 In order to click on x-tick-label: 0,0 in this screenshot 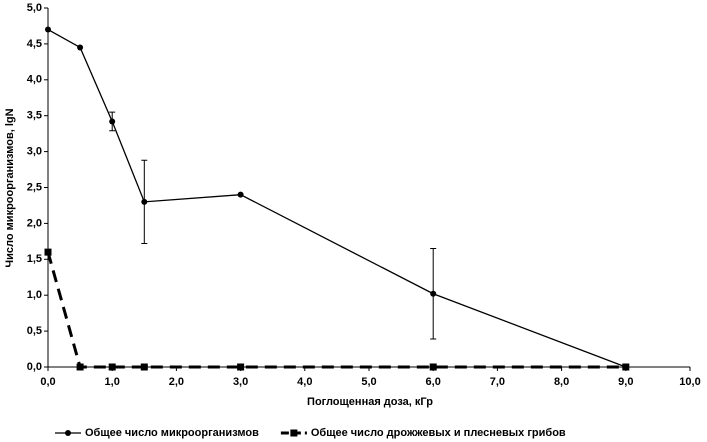, I will do `click(47, 382)`.